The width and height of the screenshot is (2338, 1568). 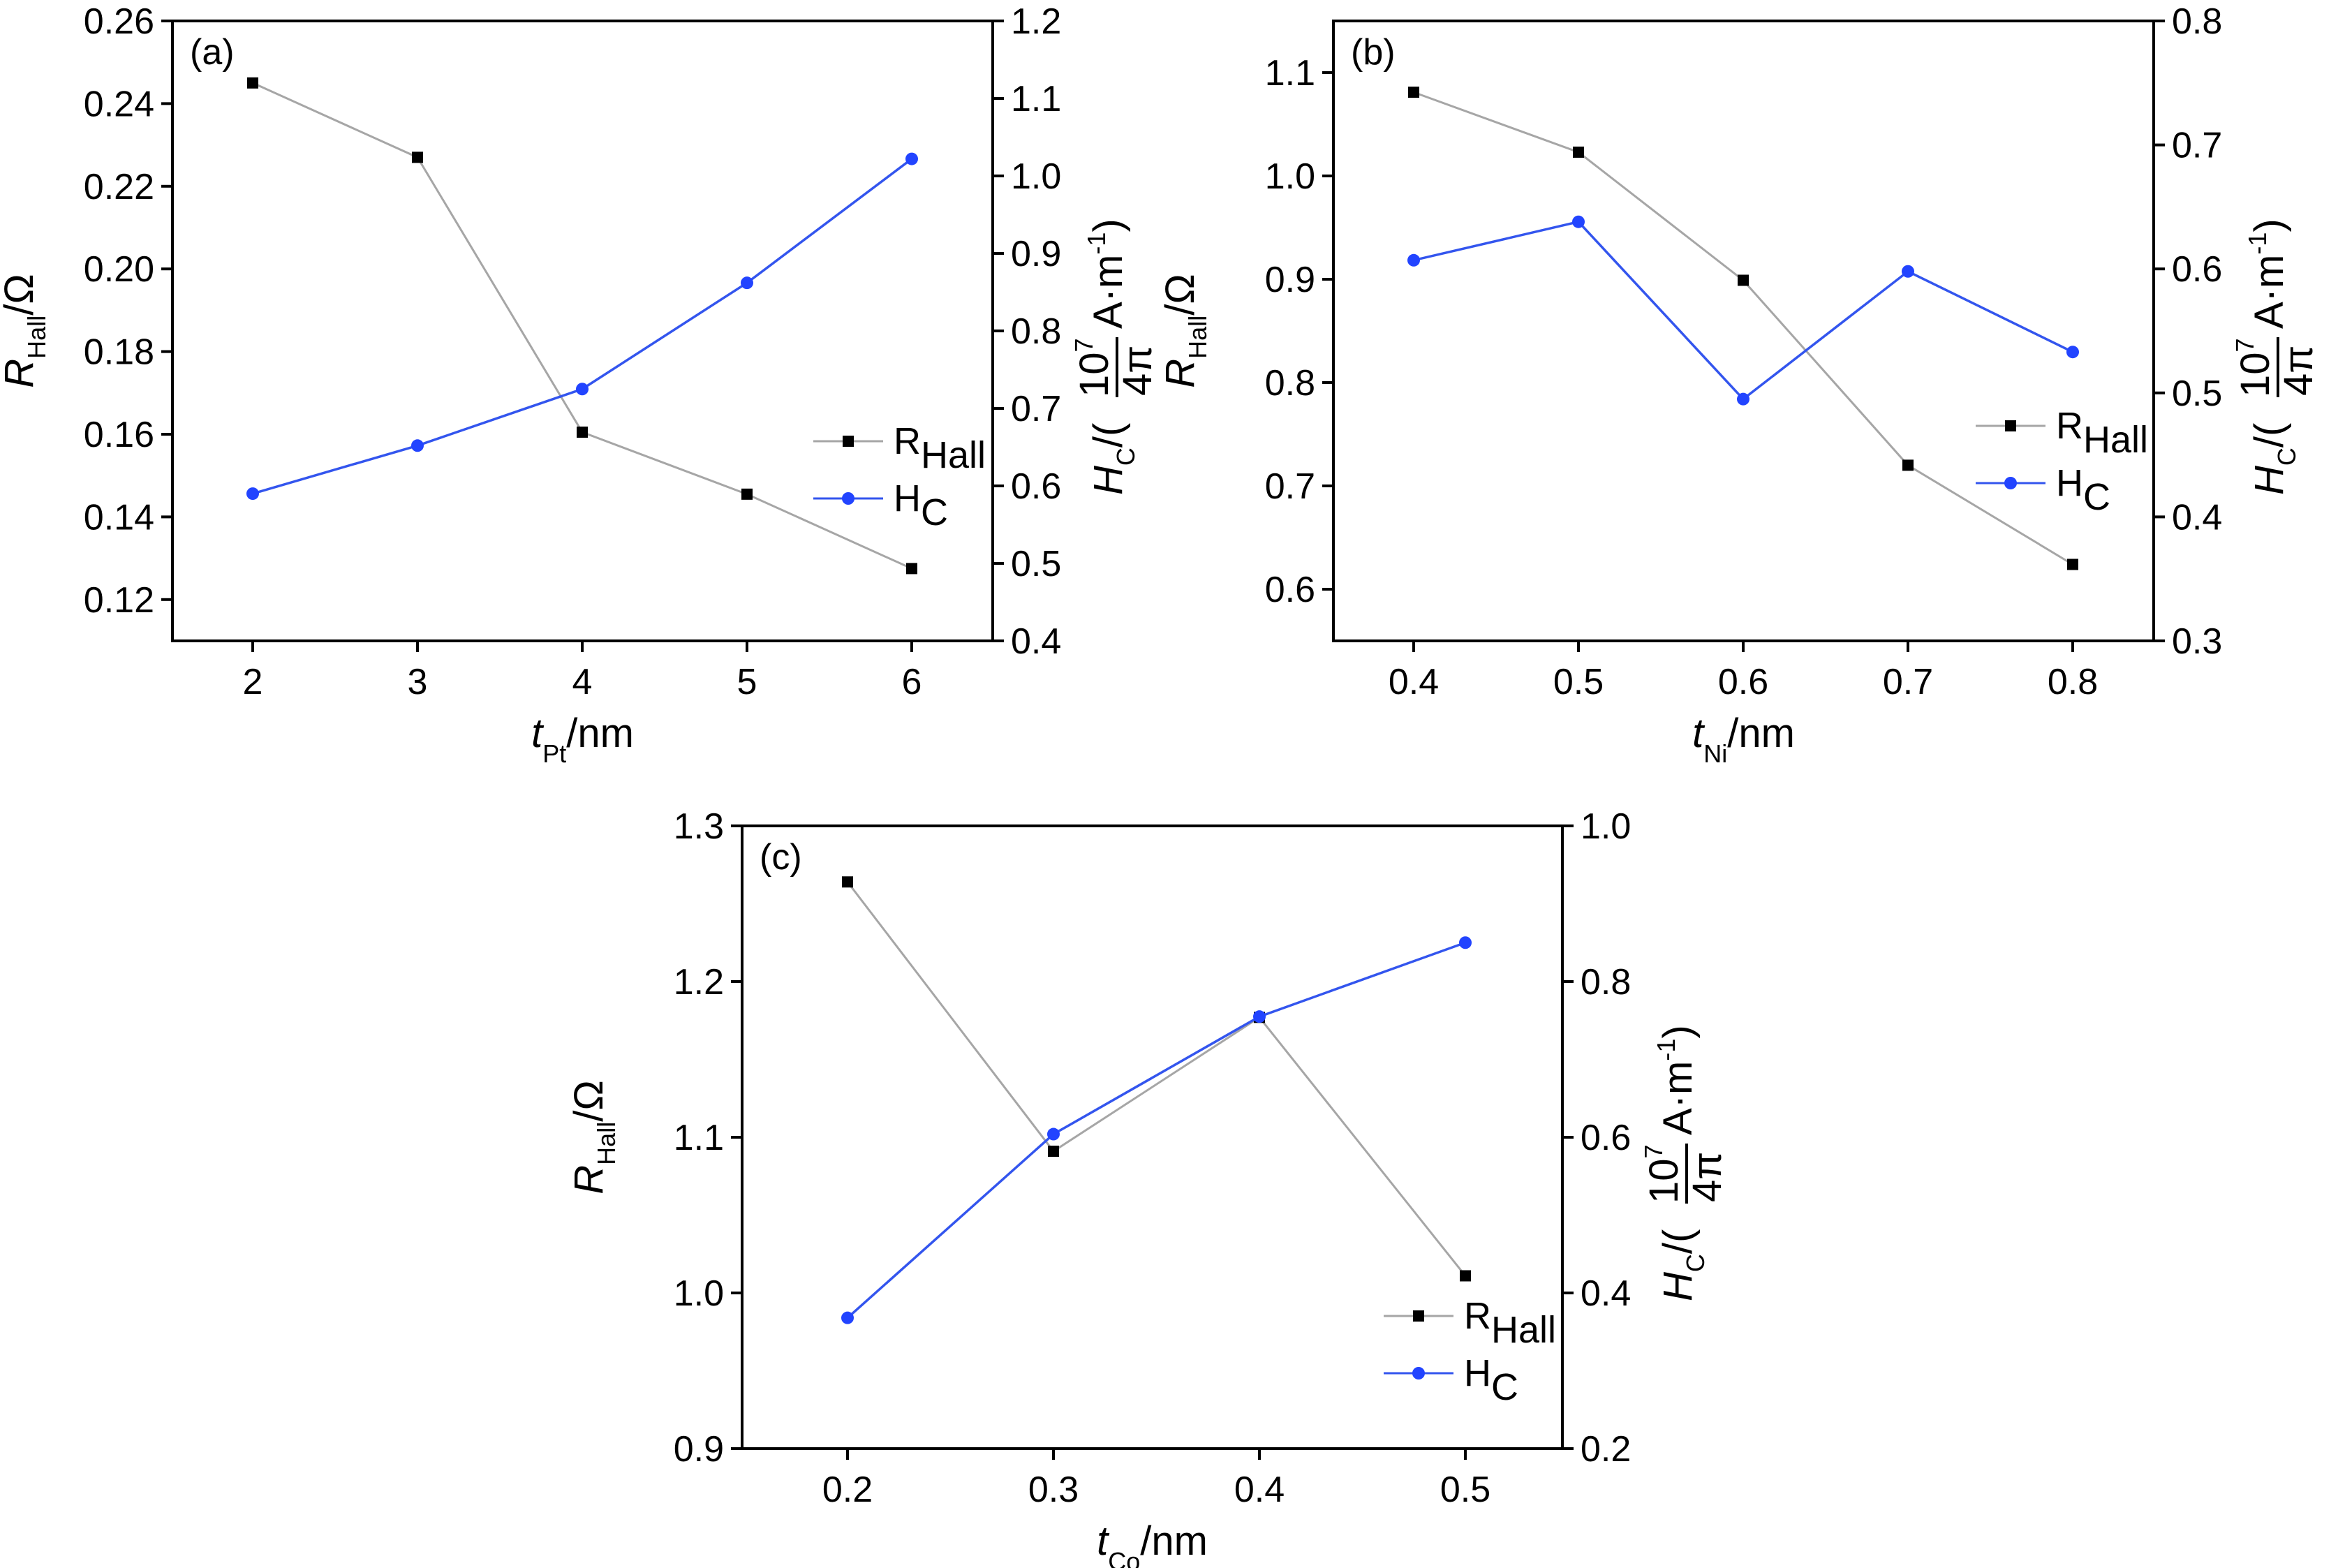 I want to click on x-tick-label: 6, so click(x=912, y=682).